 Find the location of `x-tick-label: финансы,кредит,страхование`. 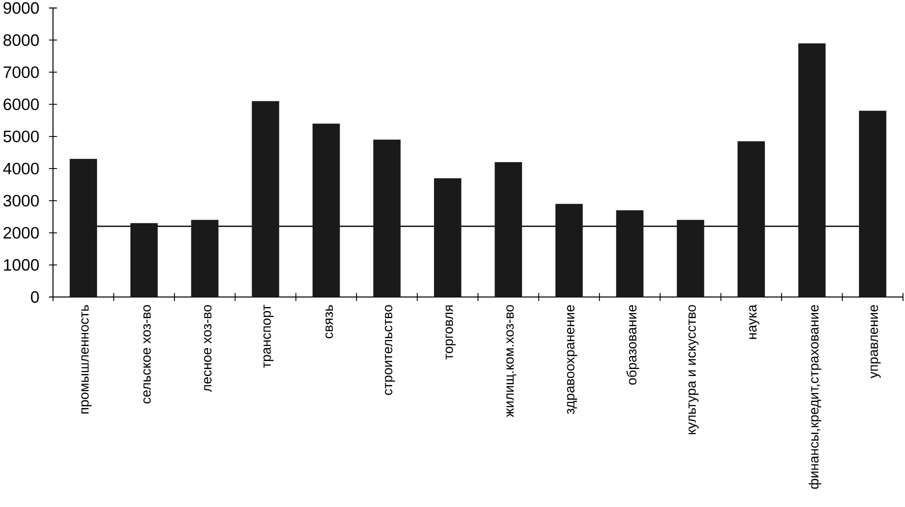

x-tick-label: финансы,кредит,страхование is located at coordinates (815, 397).